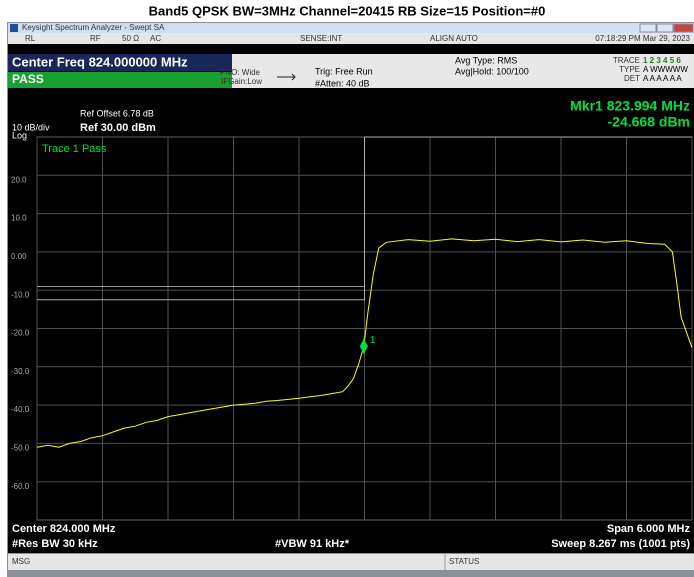 This screenshot has width=694, height=577. I want to click on y-tick-label: 0.00, so click(19, 256).